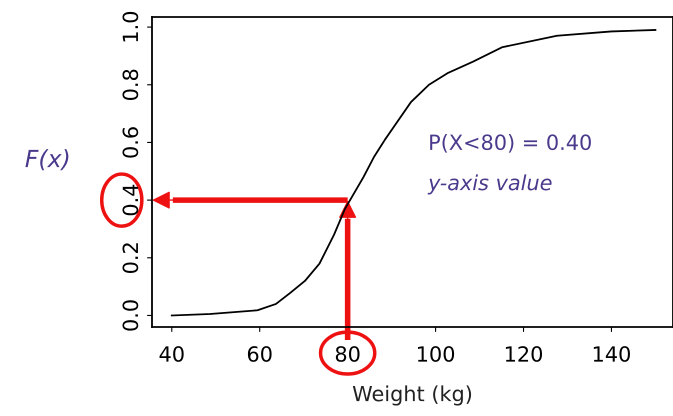  Describe the element at coordinates (412, 395) in the screenshot. I see `x-axis-title: Weight (kg)` at that location.